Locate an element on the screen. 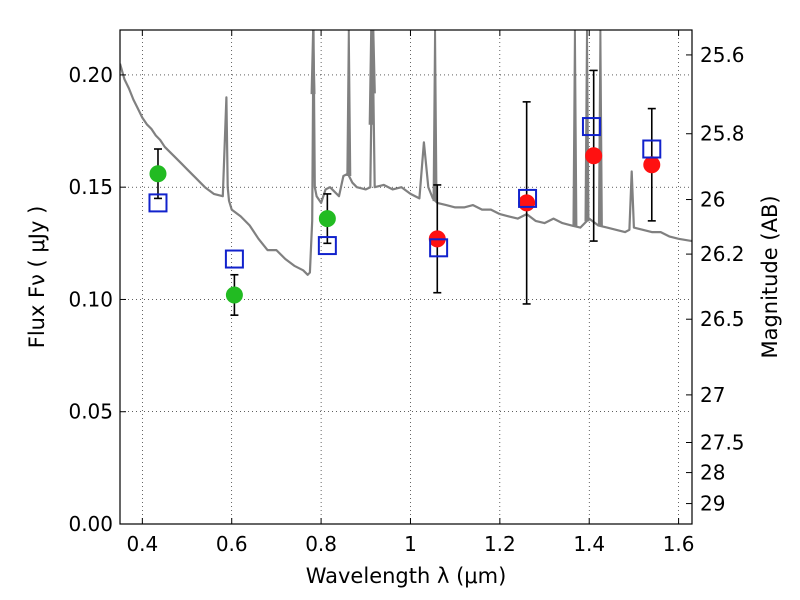  y-tick-label: 0.15 is located at coordinates (90, 187).